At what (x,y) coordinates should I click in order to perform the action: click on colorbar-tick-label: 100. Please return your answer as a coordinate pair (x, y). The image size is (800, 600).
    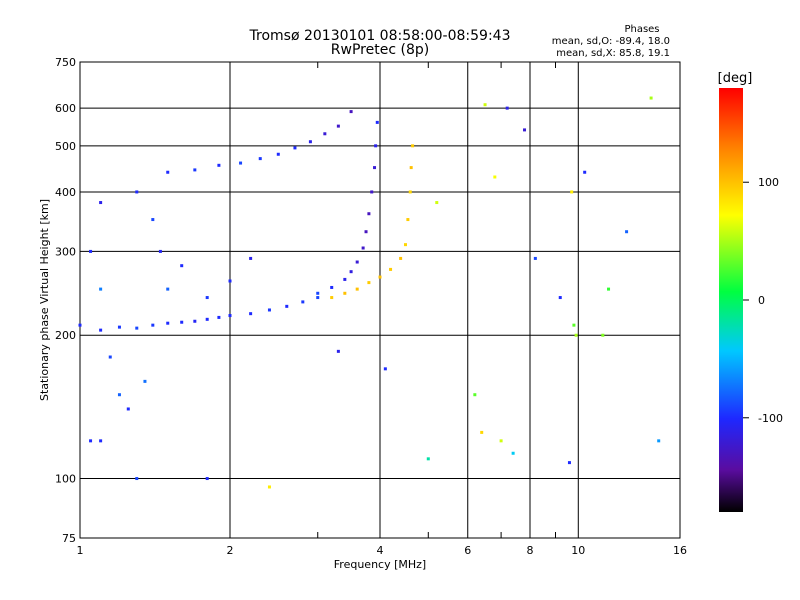
    Looking at the image, I should click on (768, 182).